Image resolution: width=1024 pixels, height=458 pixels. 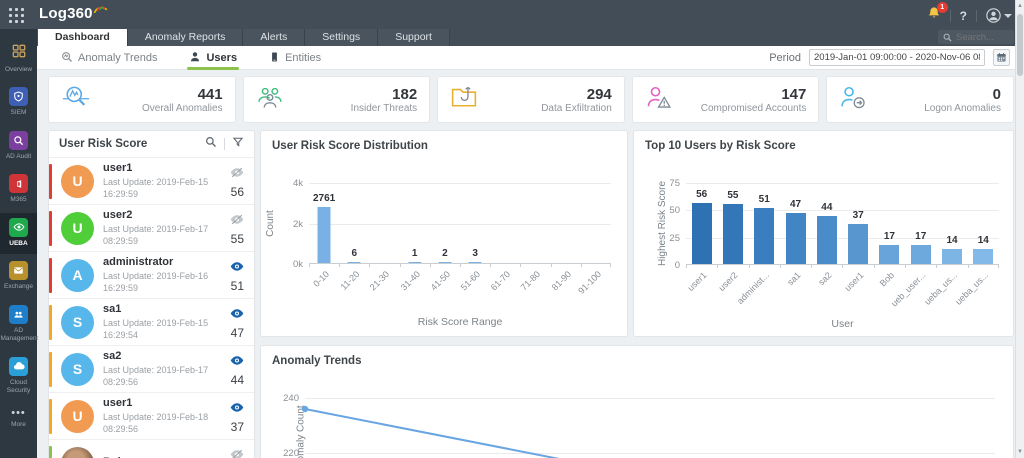 What do you see at coordinates (937, 13) in the screenshot?
I see `notifications-bell-icon: 1` at bounding box center [937, 13].